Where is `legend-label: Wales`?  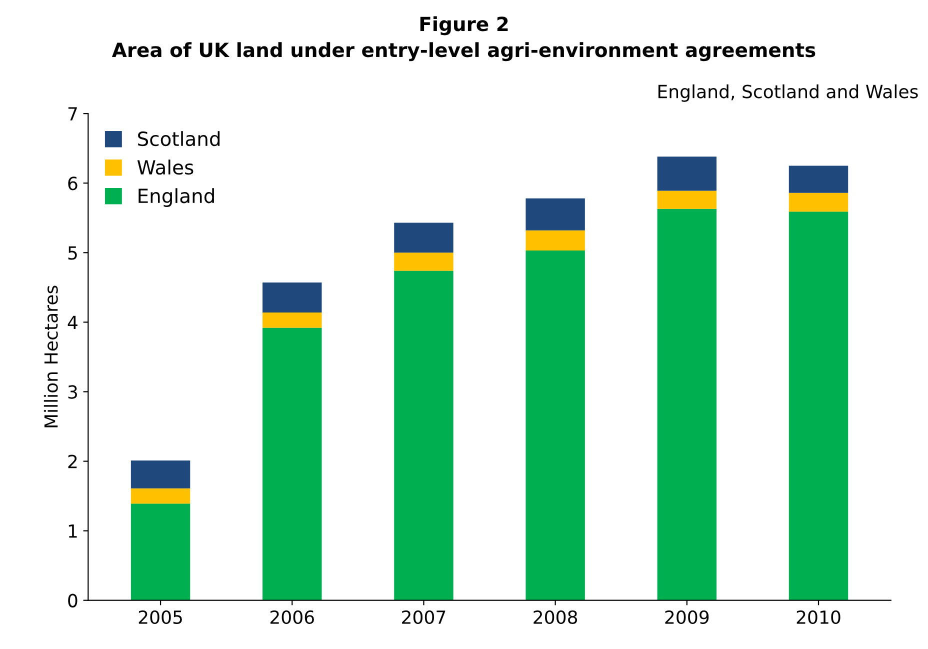 legend-label: Wales is located at coordinates (165, 167).